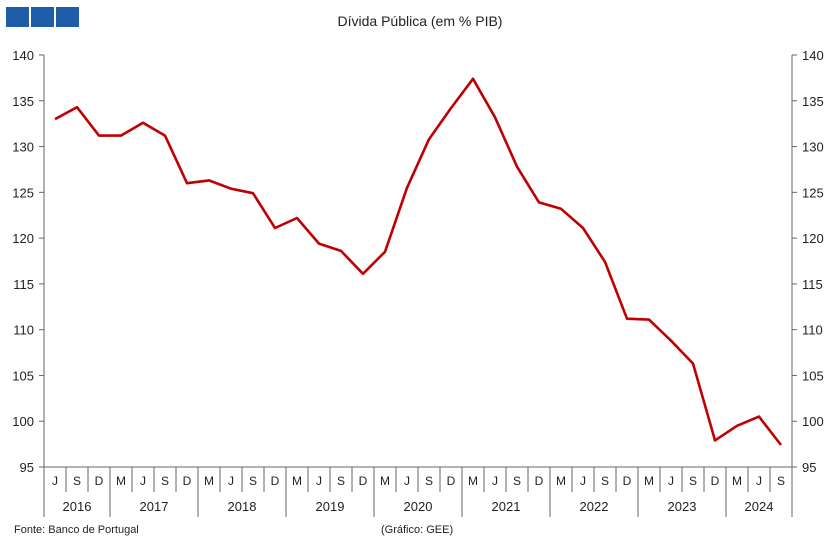 The height and width of the screenshot is (551, 839). Describe the element at coordinates (682, 506) in the screenshot. I see `year-label: 2023` at that location.